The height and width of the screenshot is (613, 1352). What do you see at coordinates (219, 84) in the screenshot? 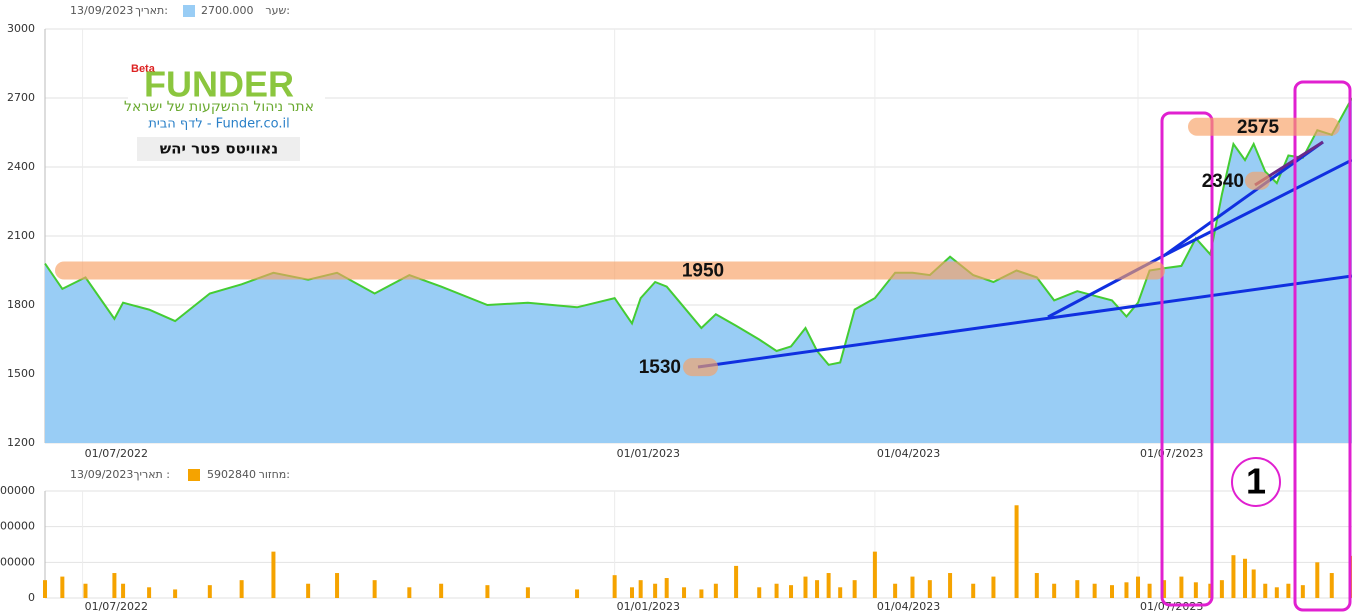
I see `logo-name: FUNDER` at bounding box center [219, 84].